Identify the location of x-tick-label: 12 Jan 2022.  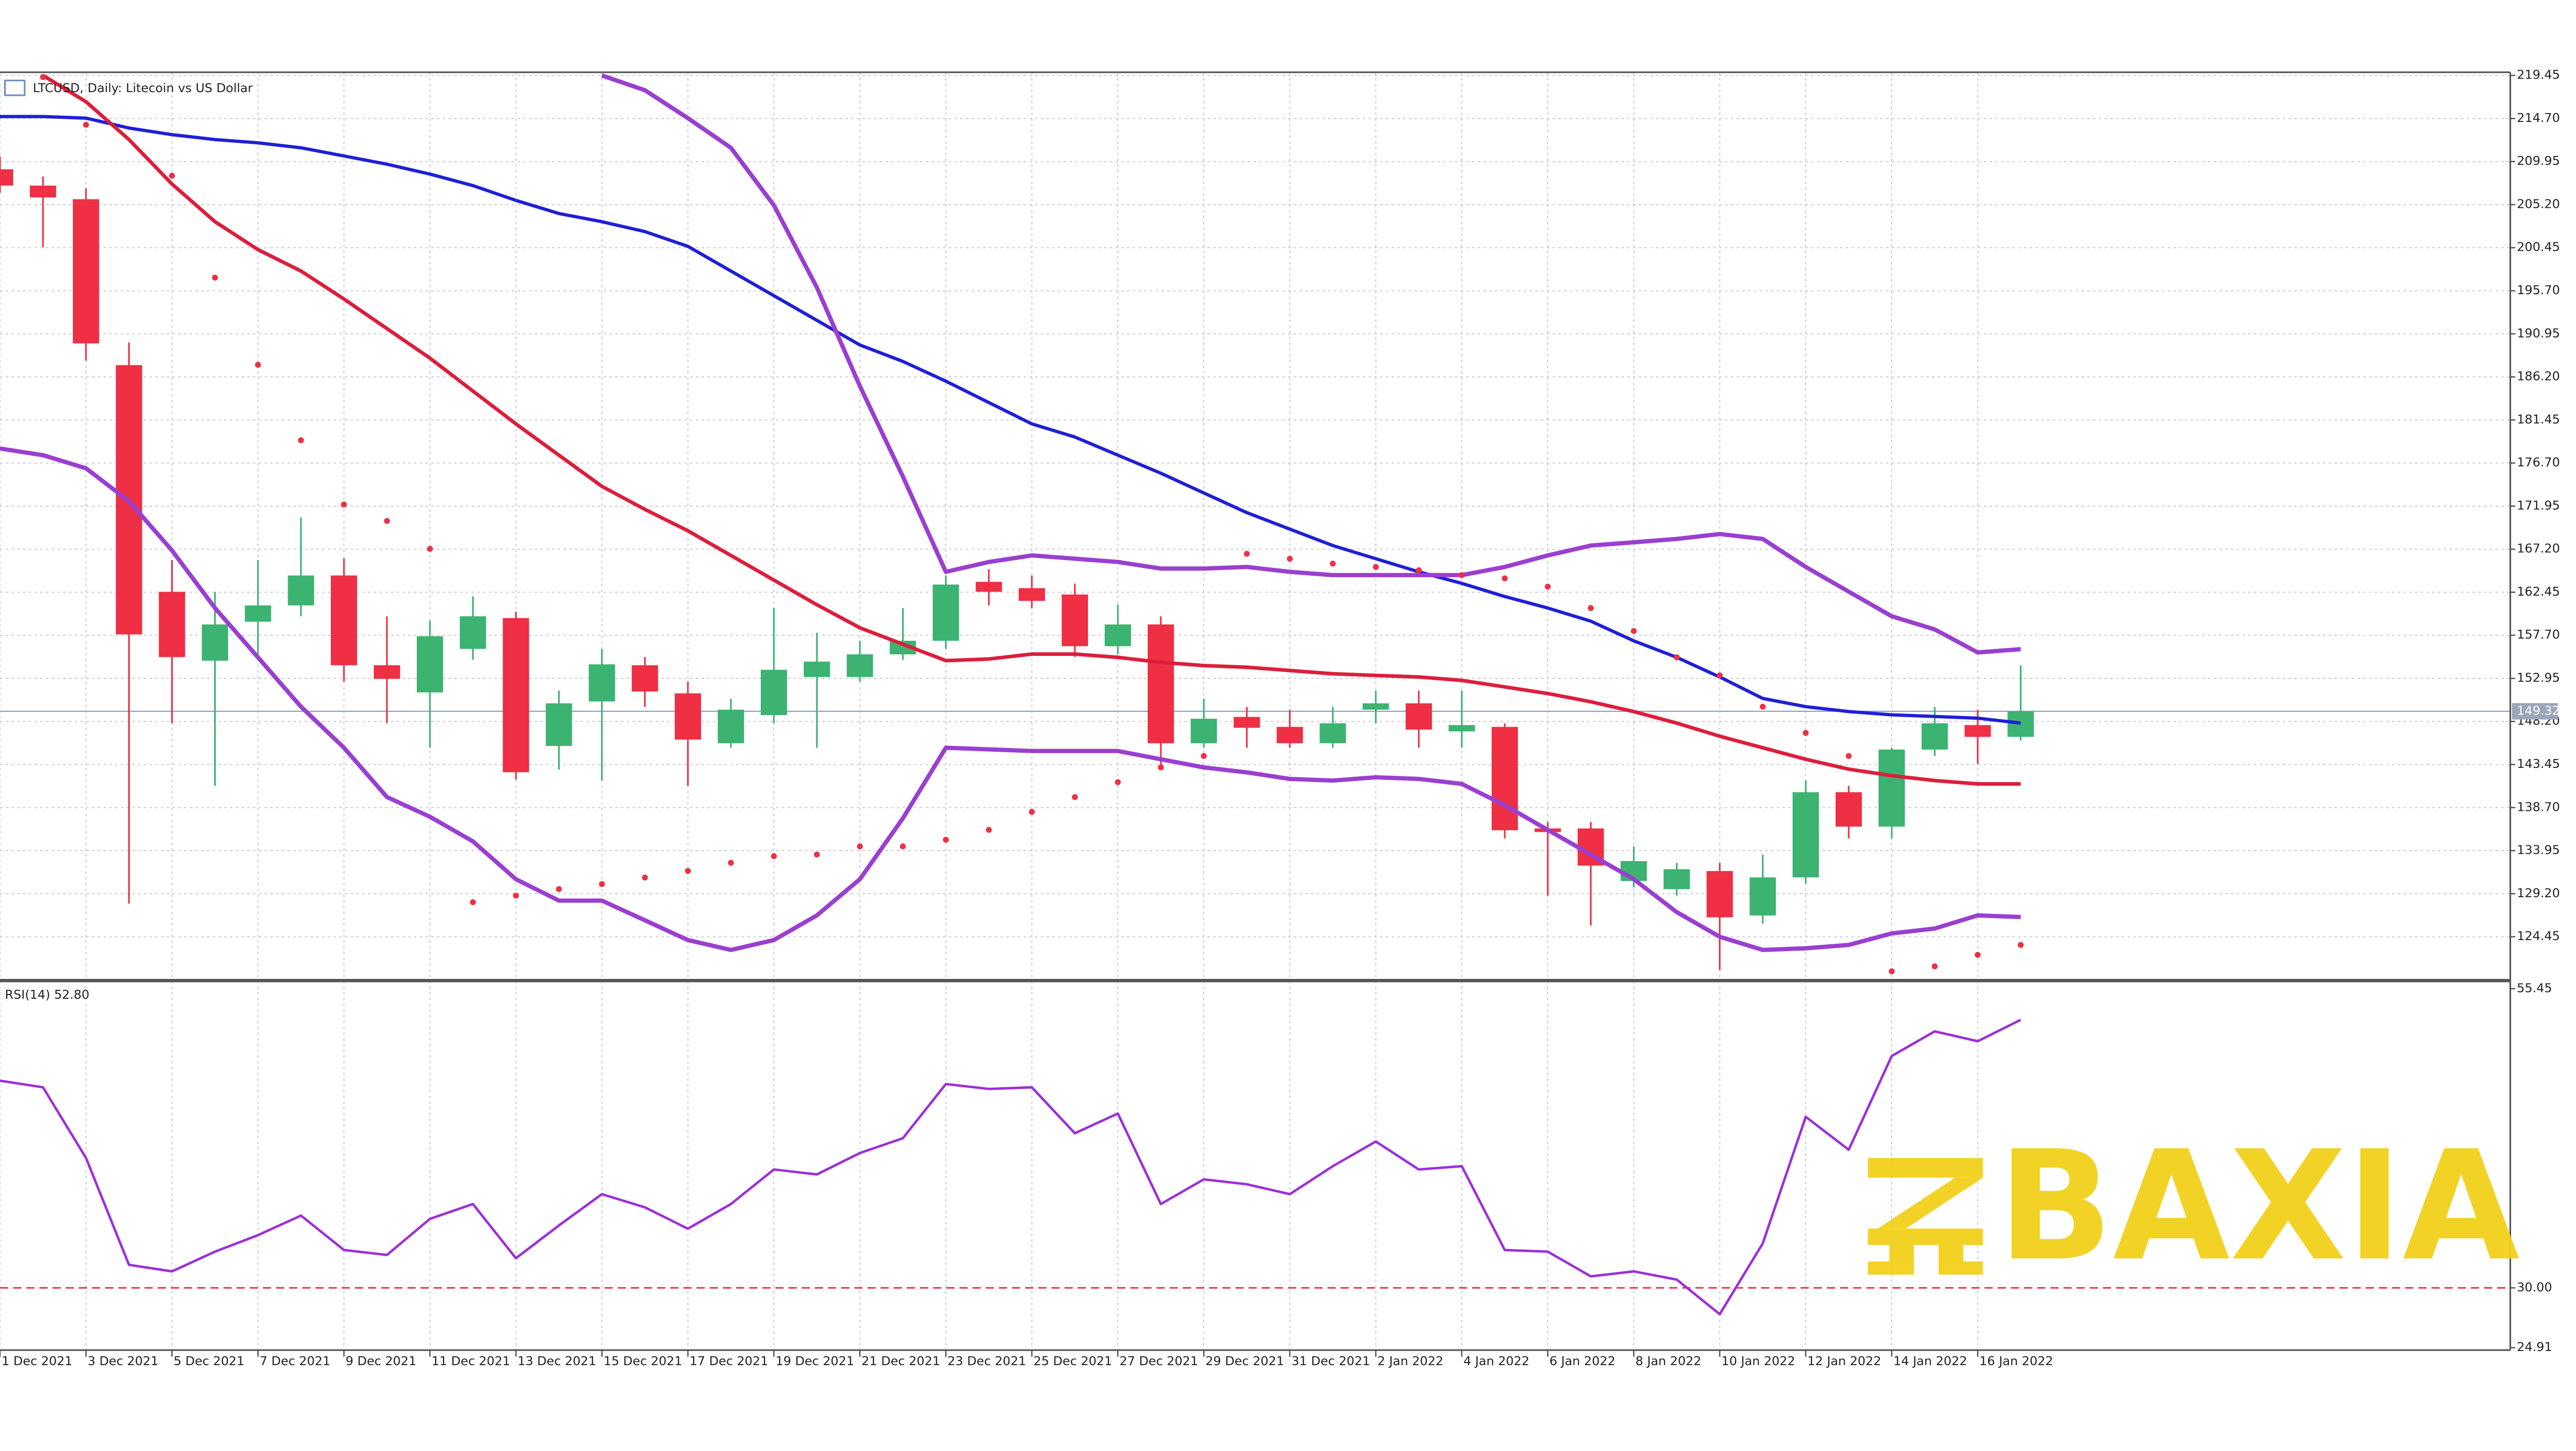
(1844, 1361).